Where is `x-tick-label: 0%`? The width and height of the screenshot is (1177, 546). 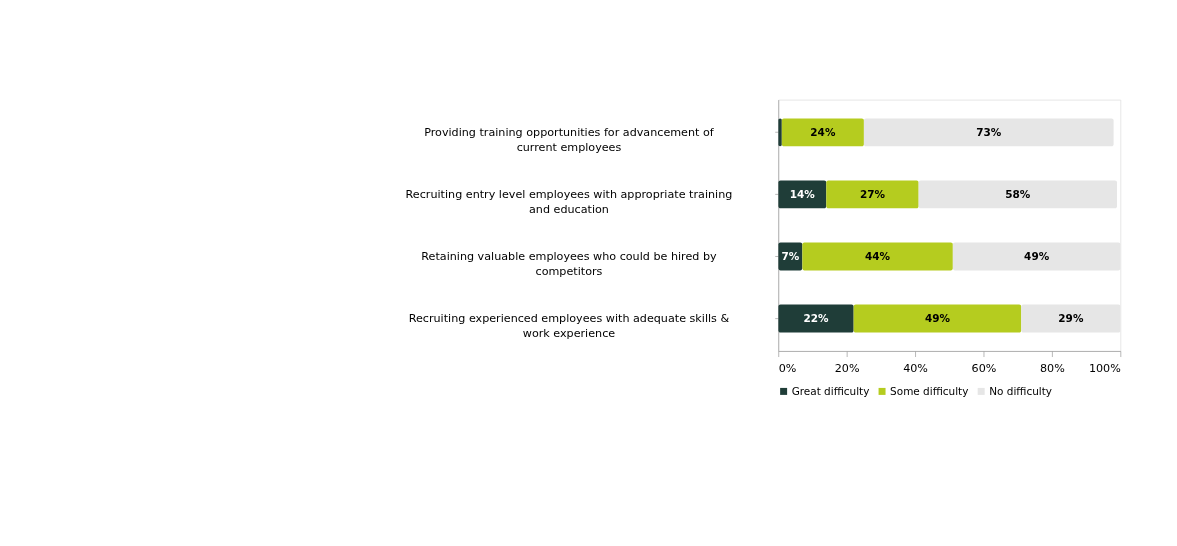
x-tick-label: 0% is located at coordinates (787, 368).